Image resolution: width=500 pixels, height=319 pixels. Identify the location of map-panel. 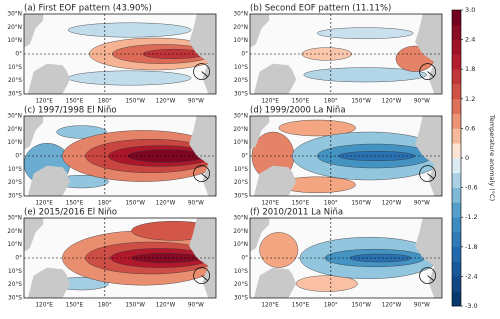
(120, 258).